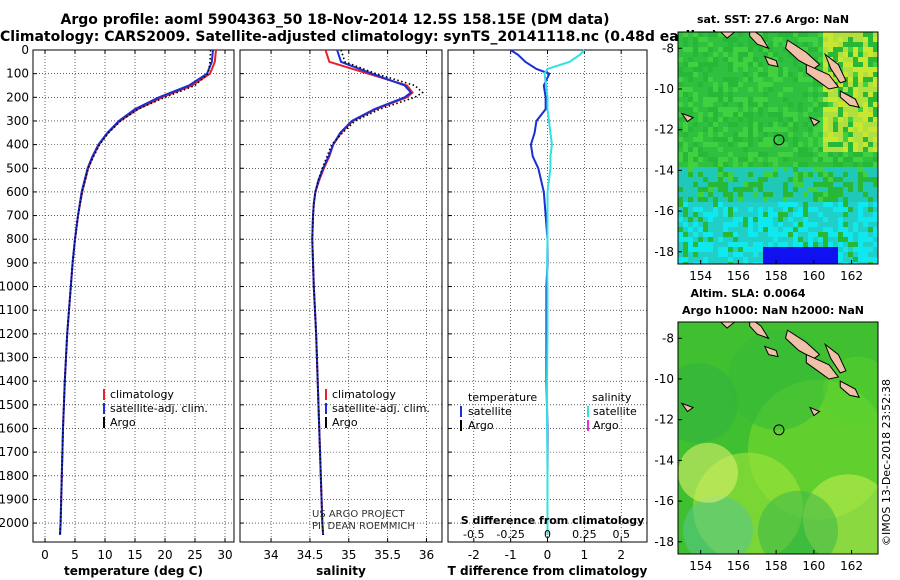 The width and height of the screenshot is (900, 580). What do you see at coordinates (17, 263) in the screenshot?
I see `y-tick-label: 900` at bounding box center [17, 263].